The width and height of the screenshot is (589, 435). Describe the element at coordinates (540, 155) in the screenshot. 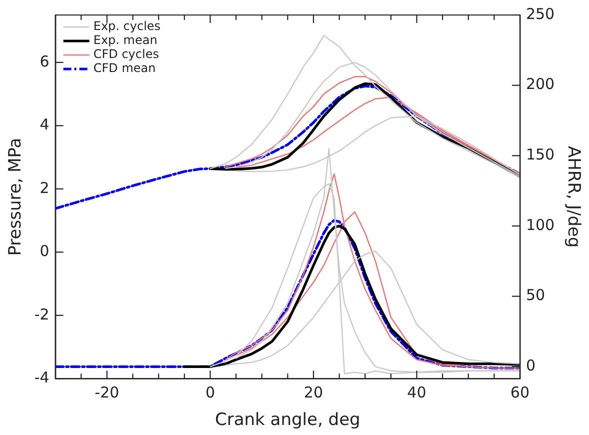

I see `y2-tick-label: 150` at that location.